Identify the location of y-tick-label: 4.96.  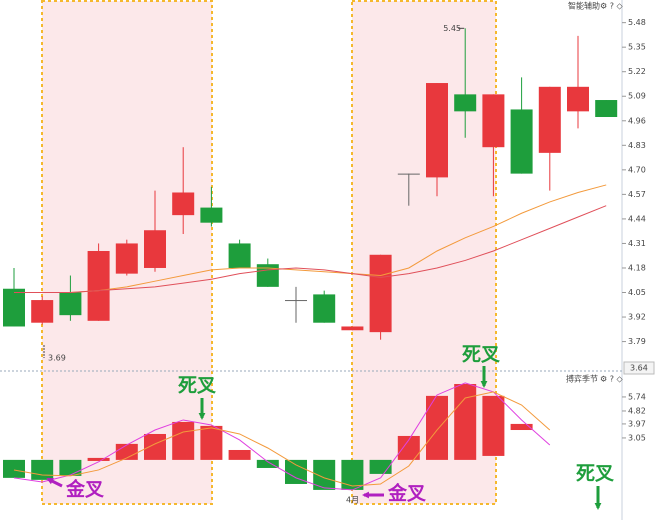
(637, 120).